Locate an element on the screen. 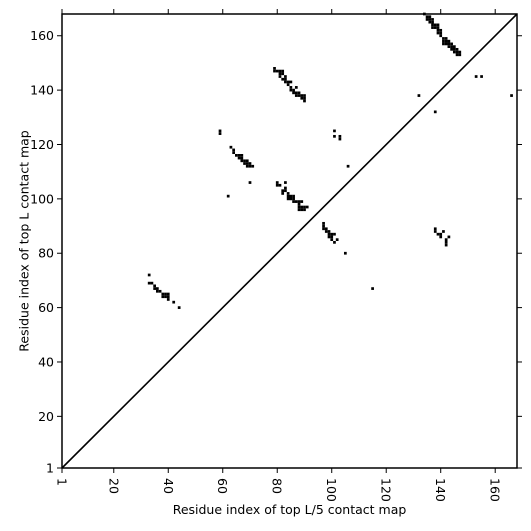 Image resolution: width=531 pixels, height=531 pixels. x-tick-label: 20 is located at coordinates (113, 486).